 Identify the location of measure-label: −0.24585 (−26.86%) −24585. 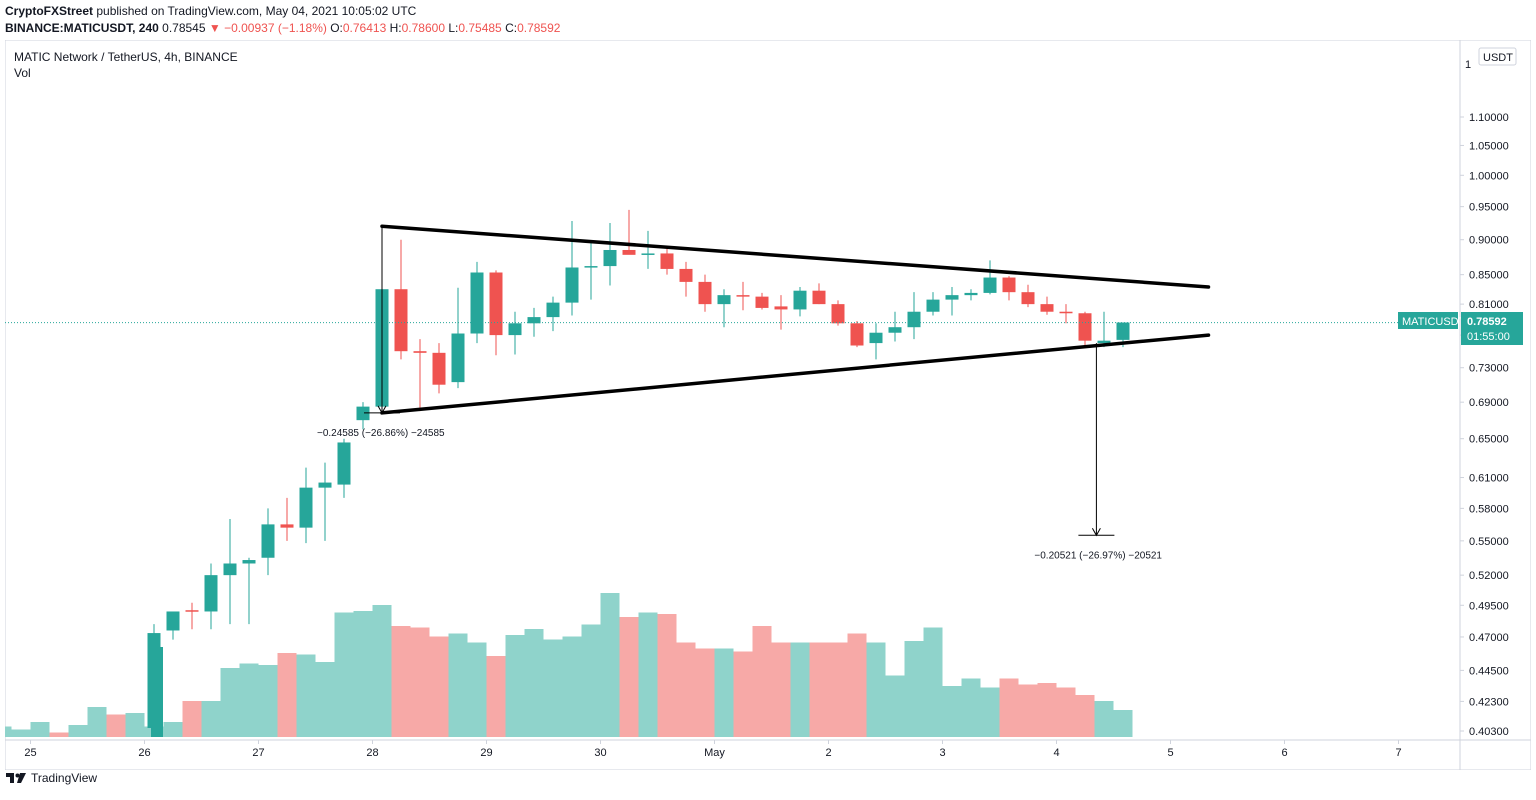
(381, 433).